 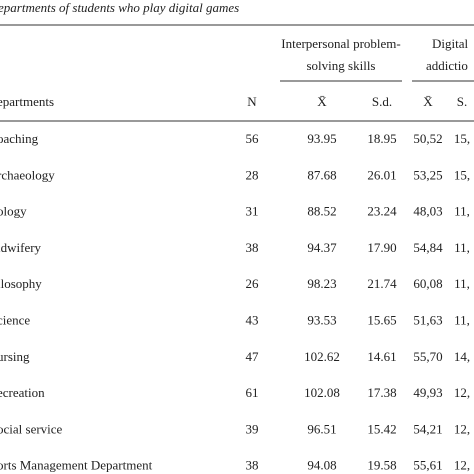 I want to click on cell: 94.37, so click(x=322, y=247).